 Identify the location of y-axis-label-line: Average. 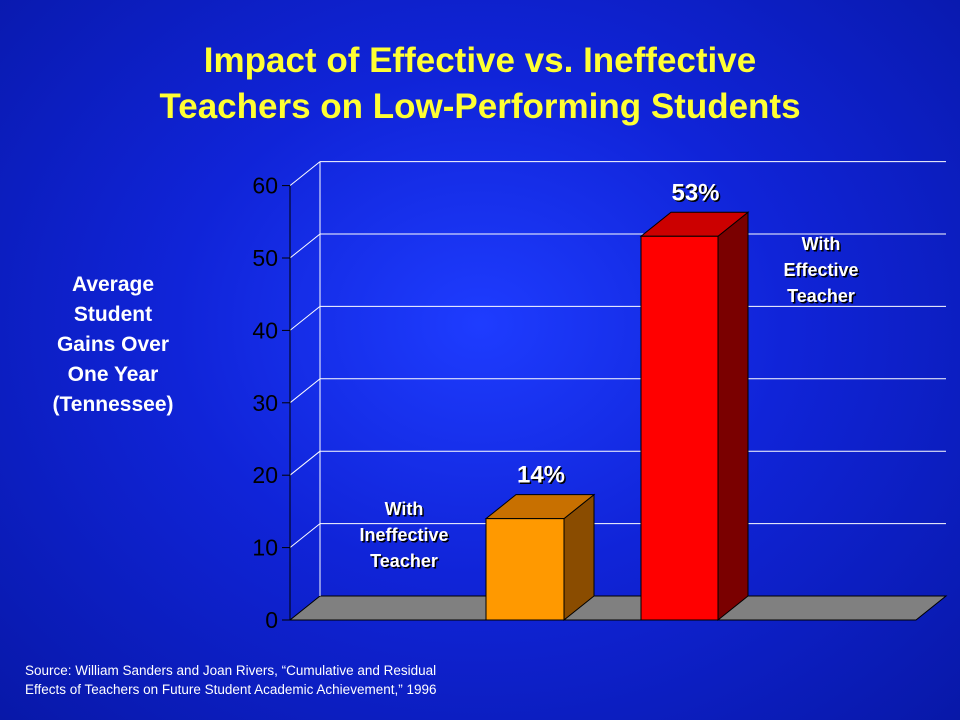
(113, 284).